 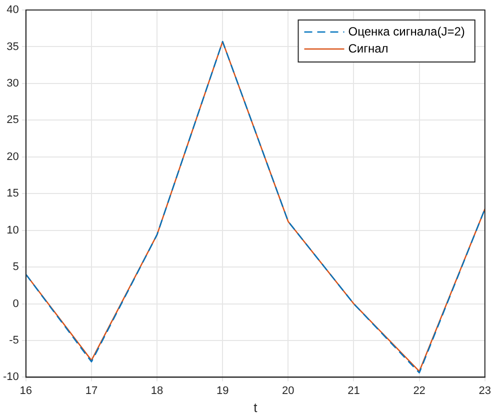 What do you see at coordinates (256, 407) in the screenshot?
I see `x-axis-title: t` at bounding box center [256, 407].